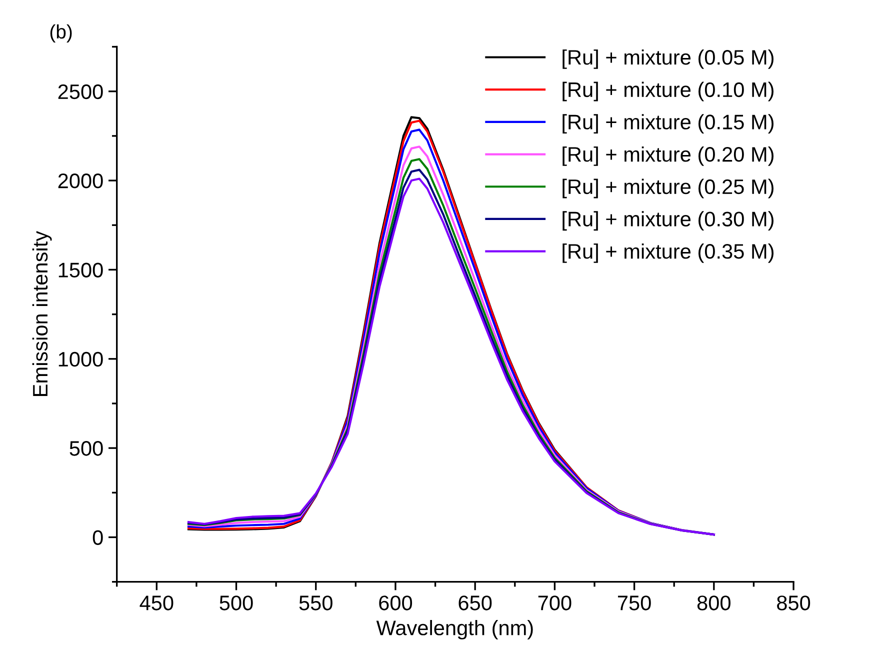  What do you see at coordinates (793, 603) in the screenshot?
I see `x-tick-label: 850` at bounding box center [793, 603].